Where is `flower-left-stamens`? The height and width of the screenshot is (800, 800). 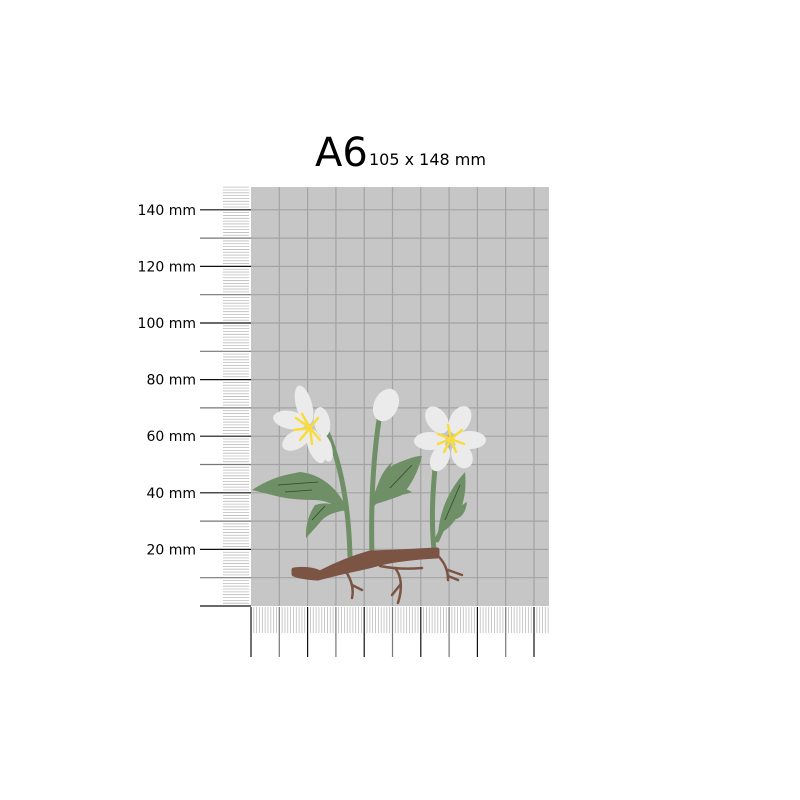
flower-left-stamens is located at coordinates (307, 429).